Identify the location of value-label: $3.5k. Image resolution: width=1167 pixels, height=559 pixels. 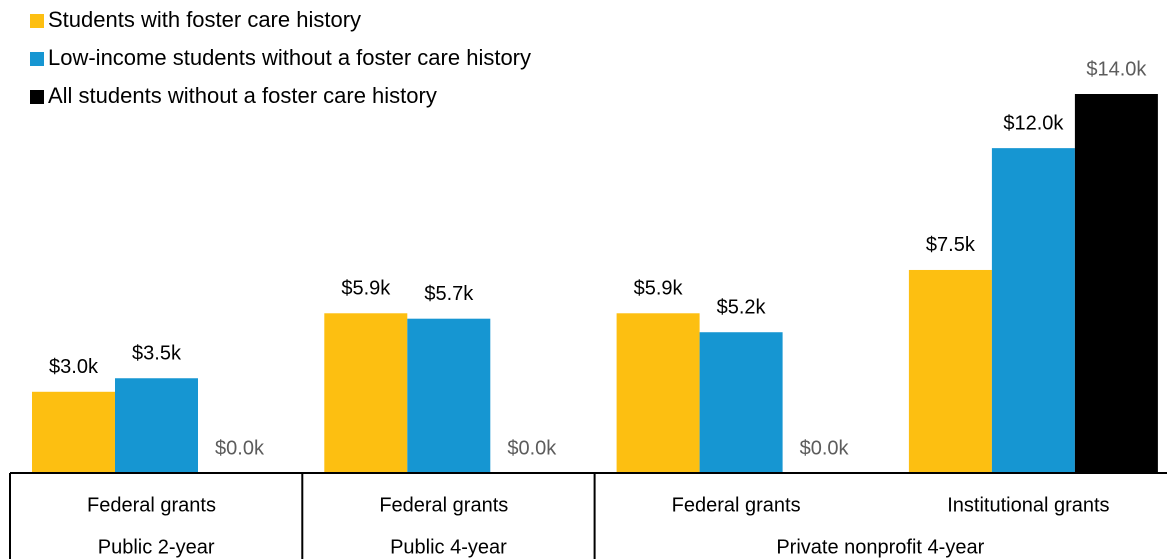
(157, 354).